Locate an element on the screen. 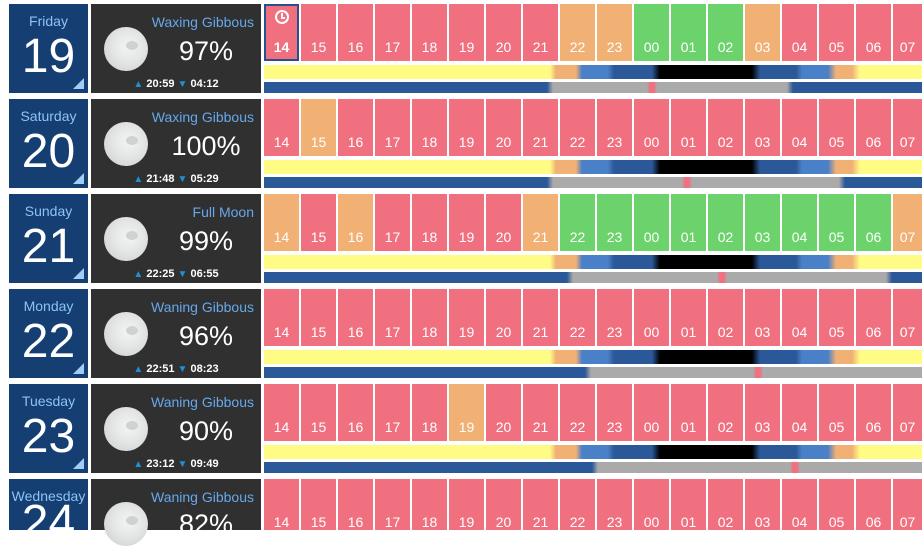 Image resolution: width=922 pixels, height=549 pixels. date-box: Sunday 21 is located at coordinates (48, 238).